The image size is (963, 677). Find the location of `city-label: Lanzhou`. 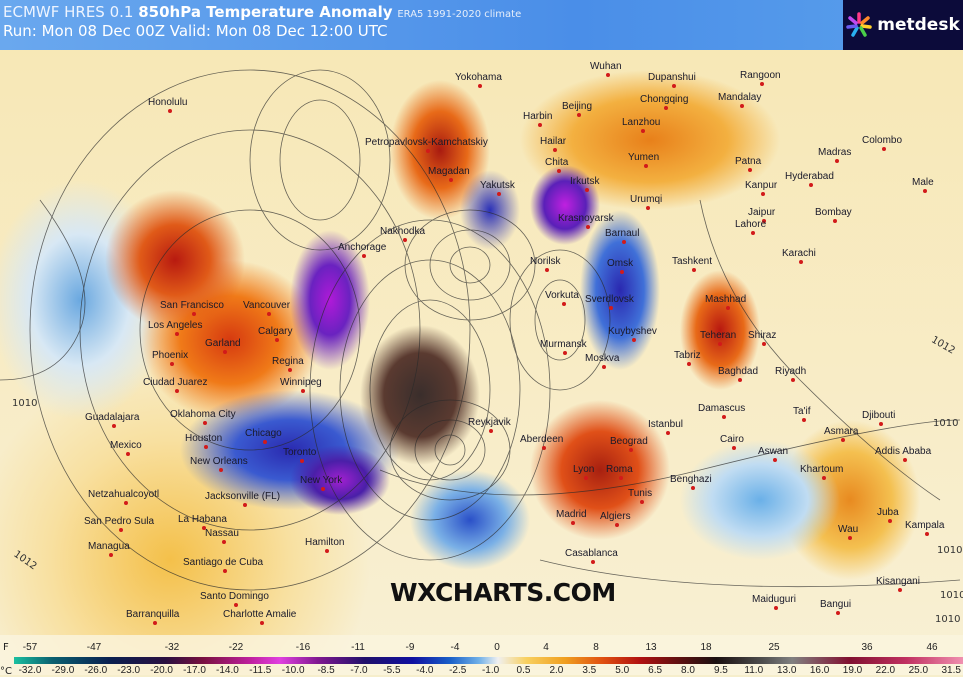

city-label: Lanzhou is located at coordinates (641, 125).